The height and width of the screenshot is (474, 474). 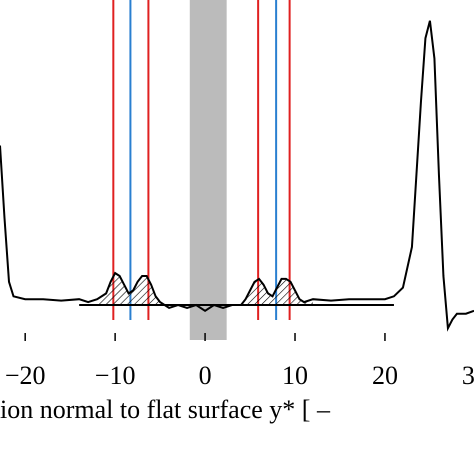 I want to click on x-tick-label: 20, so click(x=385, y=375).